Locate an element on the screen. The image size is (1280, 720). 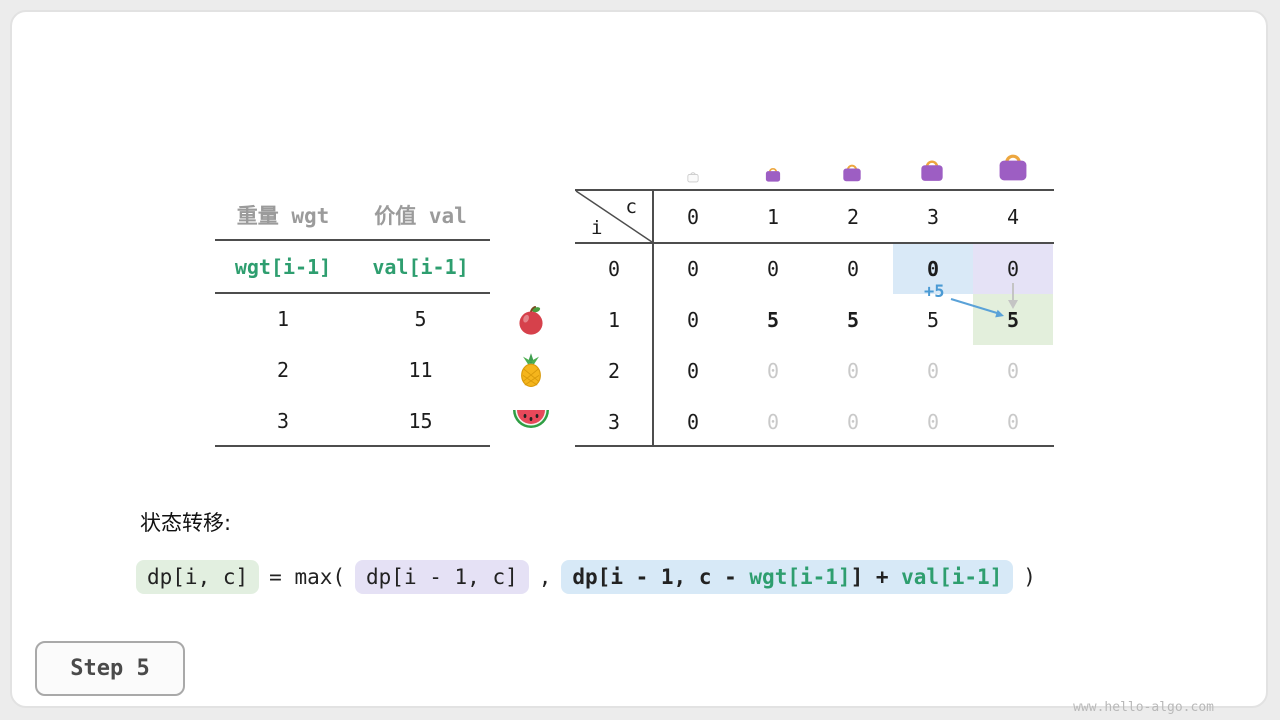
dp-table-header-divider is located at coordinates (814, 243).